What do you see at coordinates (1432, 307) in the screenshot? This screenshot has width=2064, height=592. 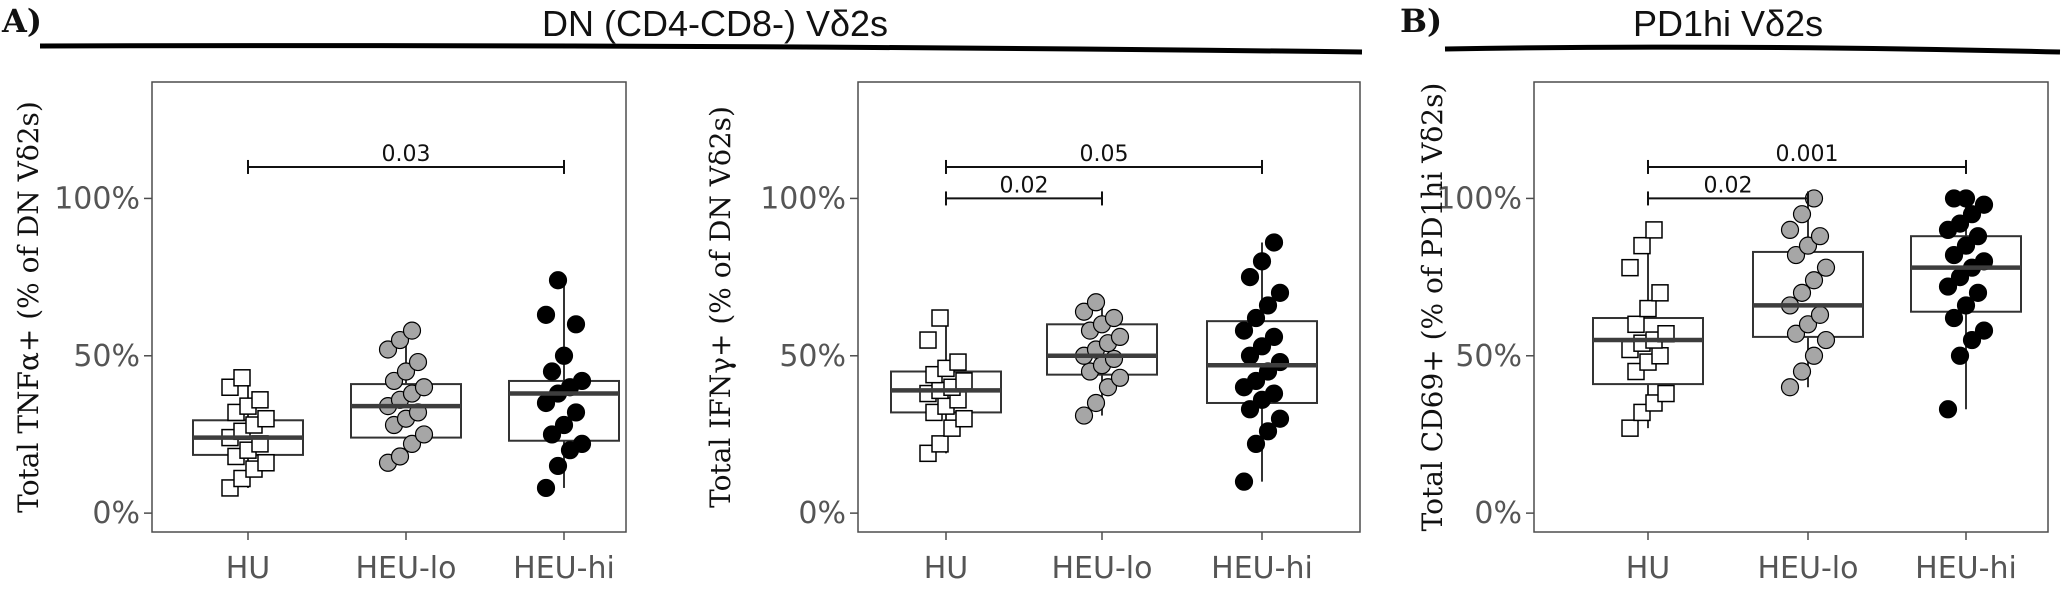 I see `y-axis-label: Total CD69+ (% of PD1hi Vδ2s)` at bounding box center [1432, 307].